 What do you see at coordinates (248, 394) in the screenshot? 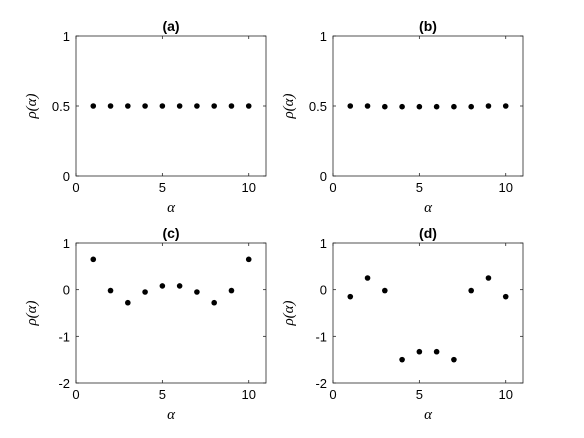
I see `x-tick-label-c-2: 10` at bounding box center [248, 394].